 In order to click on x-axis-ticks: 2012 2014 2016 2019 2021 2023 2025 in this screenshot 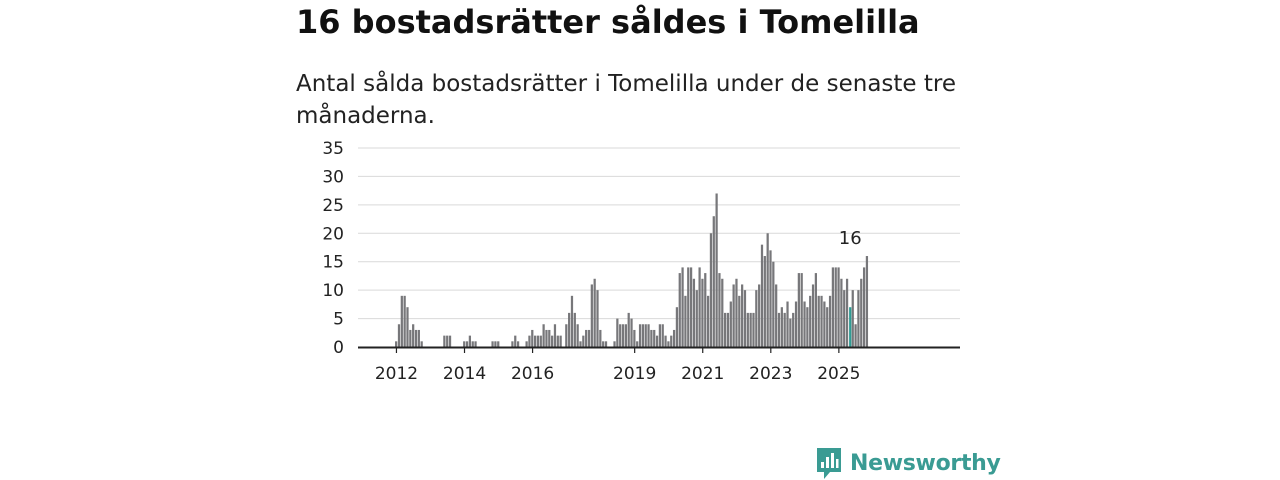, I will do `click(617, 366)`.